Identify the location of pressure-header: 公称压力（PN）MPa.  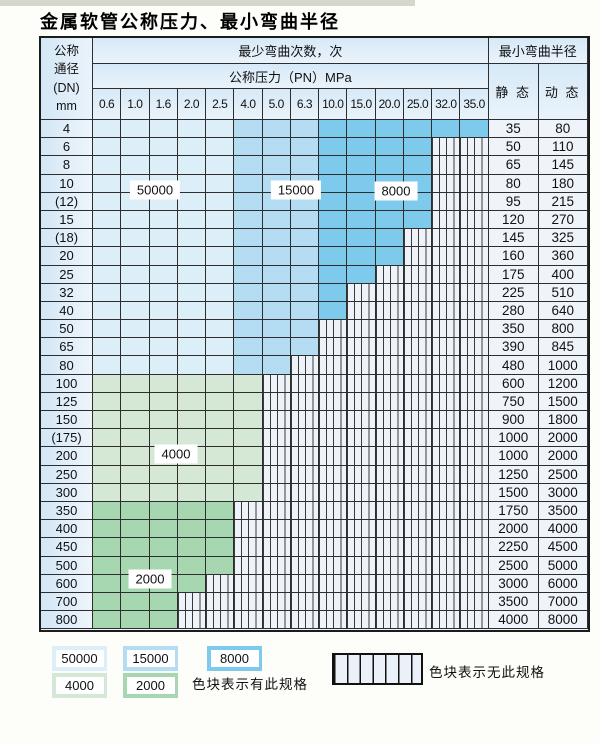
(291, 76).